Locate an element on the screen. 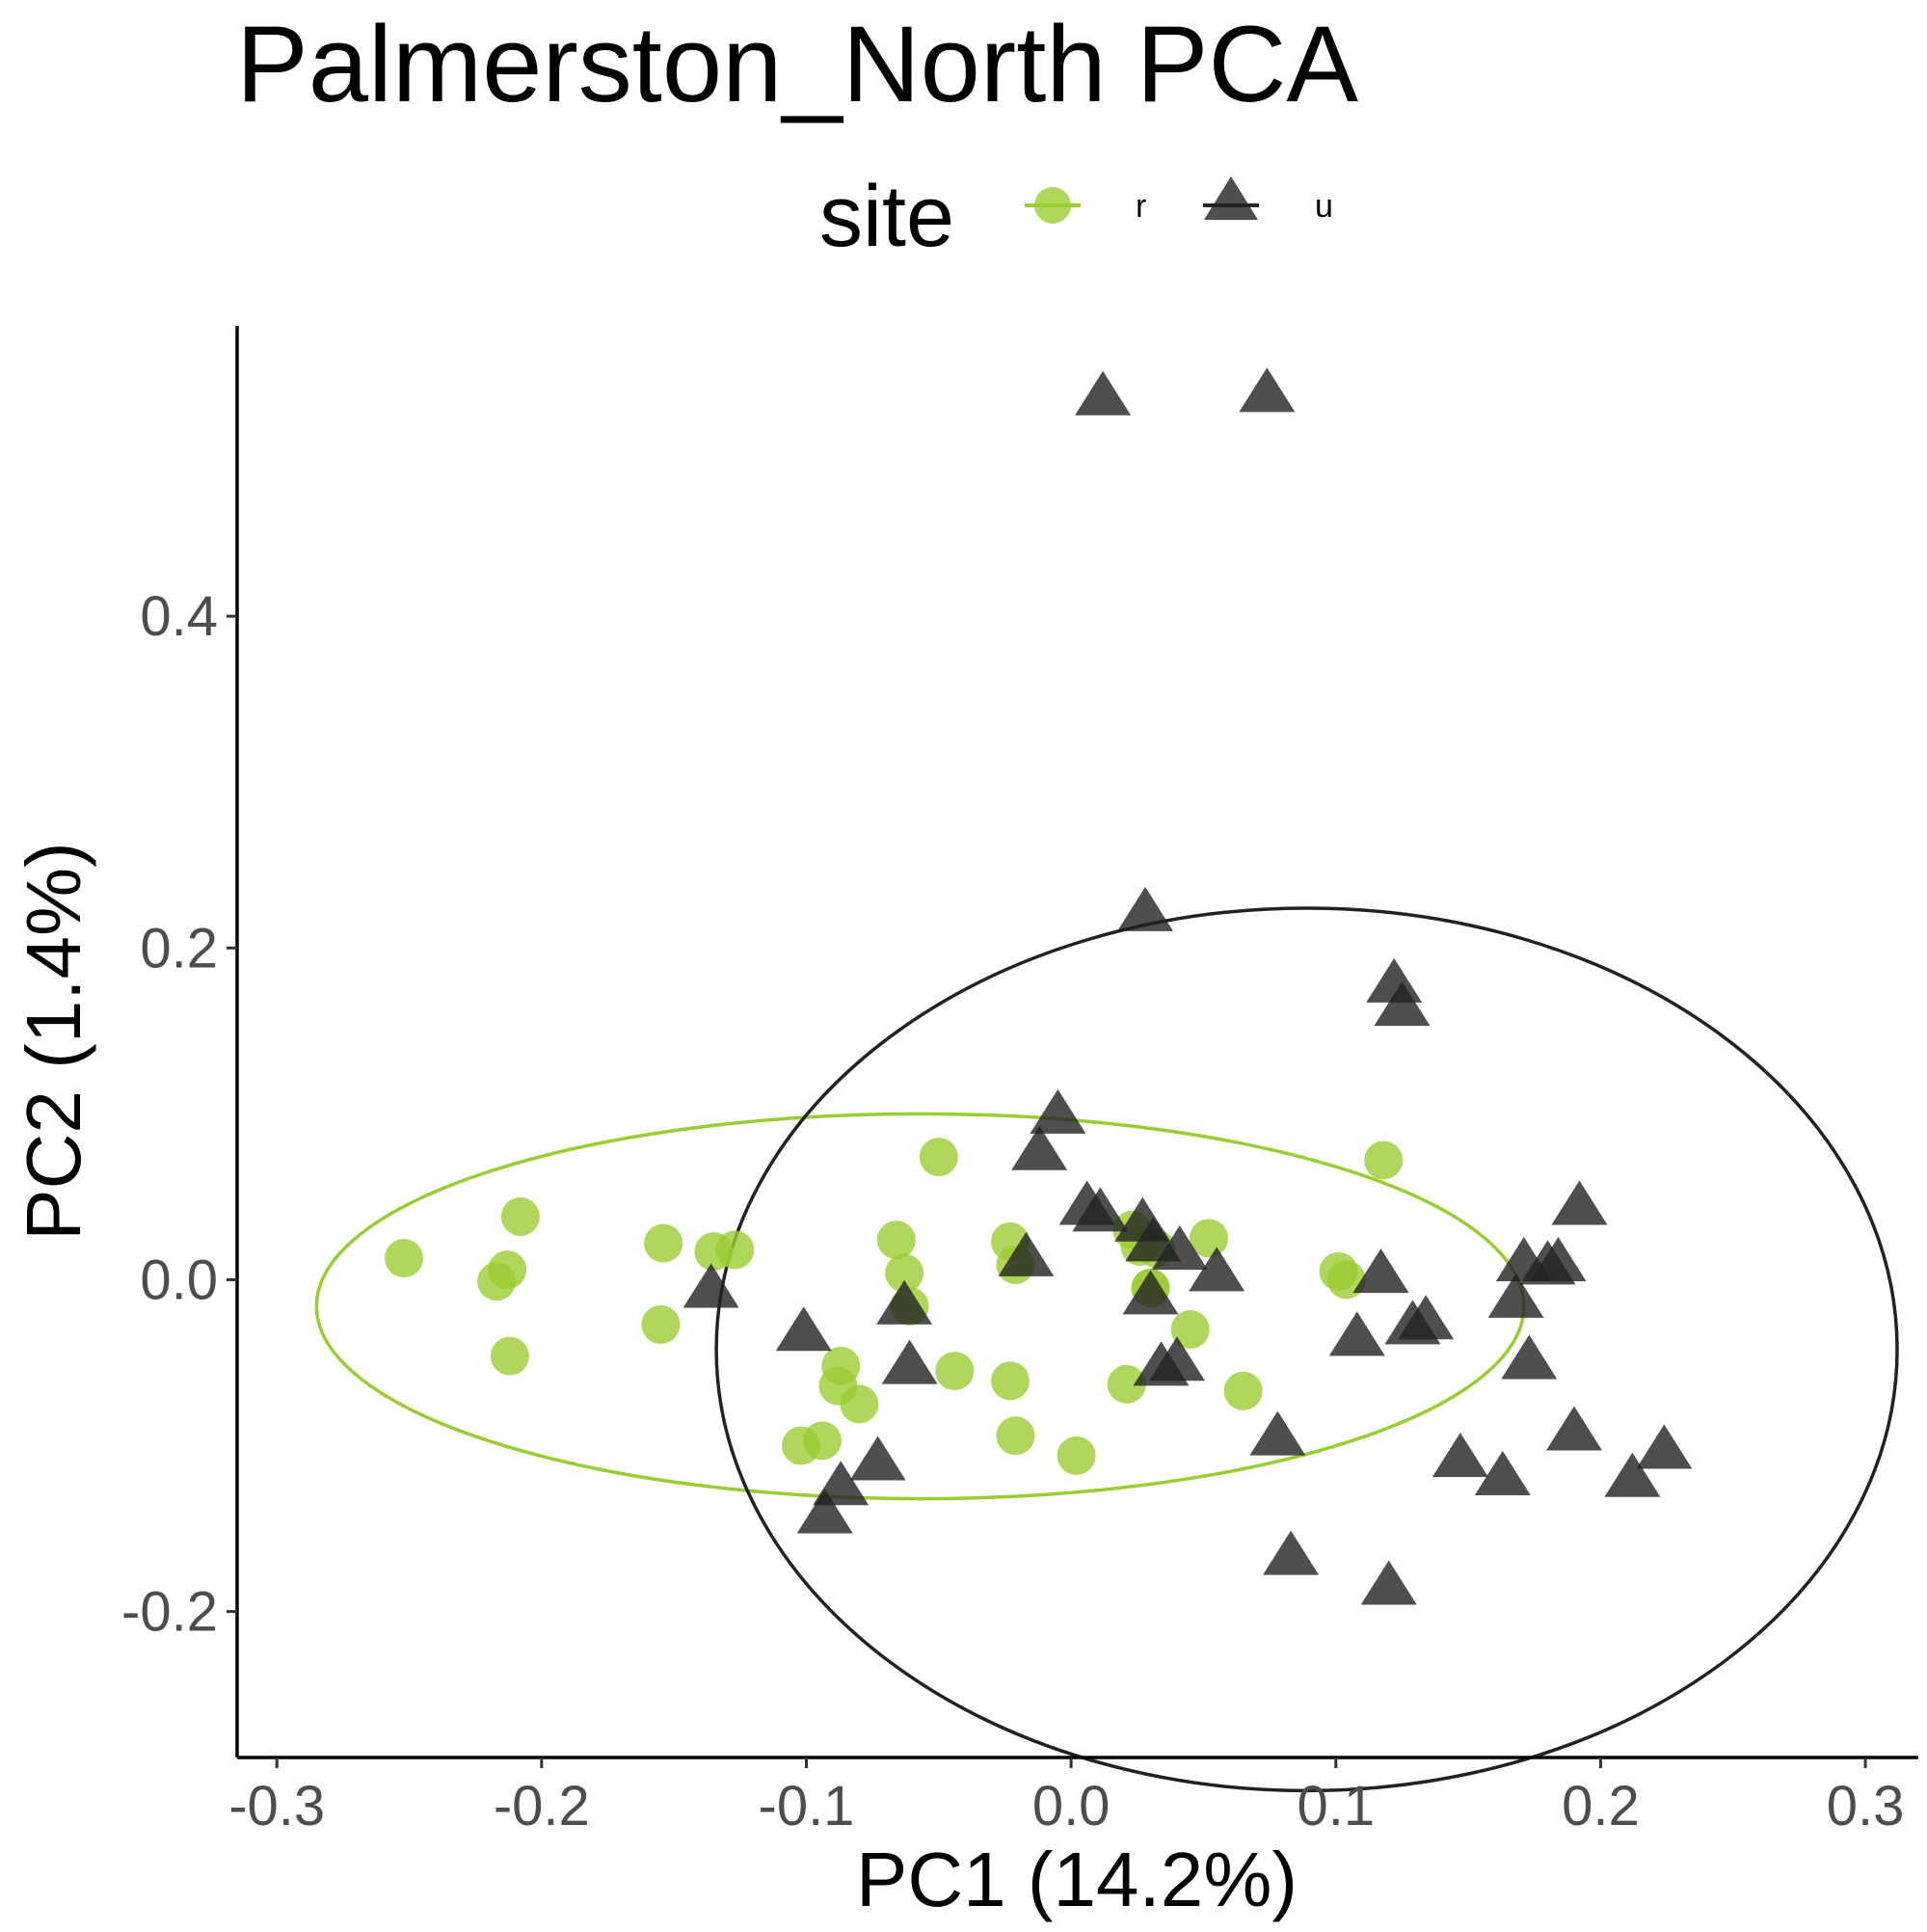 This screenshot has width=1927, height=1932. legend: site r u is located at coordinates (1076, 217).